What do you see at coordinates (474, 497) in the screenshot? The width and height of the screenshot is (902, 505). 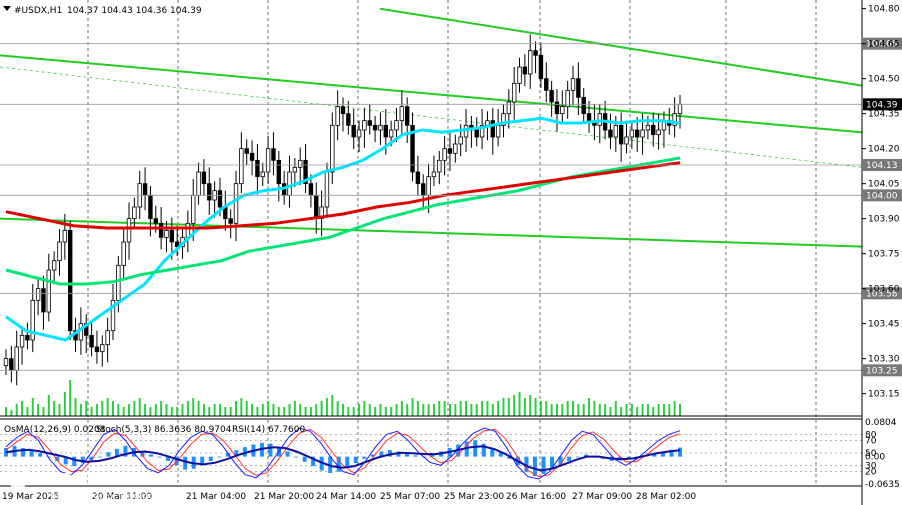 I see `time-tick-label: 25 Mar 23:00` at bounding box center [474, 497].